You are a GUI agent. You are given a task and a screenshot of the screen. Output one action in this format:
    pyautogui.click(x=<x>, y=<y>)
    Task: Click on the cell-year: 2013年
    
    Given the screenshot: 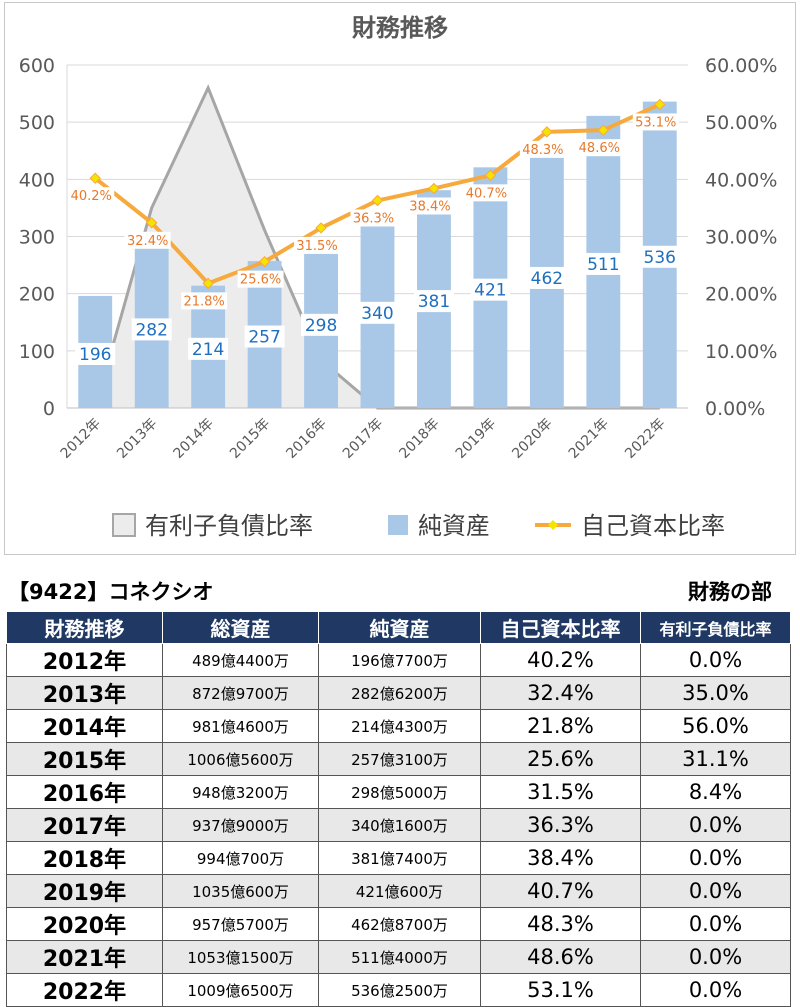 What is the action you would take?
    pyautogui.click(x=84, y=693)
    